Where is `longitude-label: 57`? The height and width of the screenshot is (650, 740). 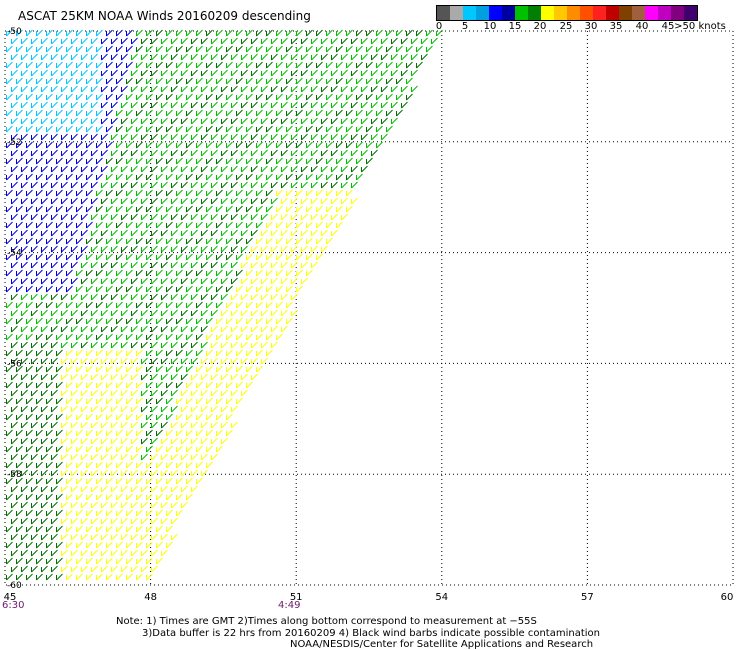
longitude-label: 57 is located at coordinates (587, 597).